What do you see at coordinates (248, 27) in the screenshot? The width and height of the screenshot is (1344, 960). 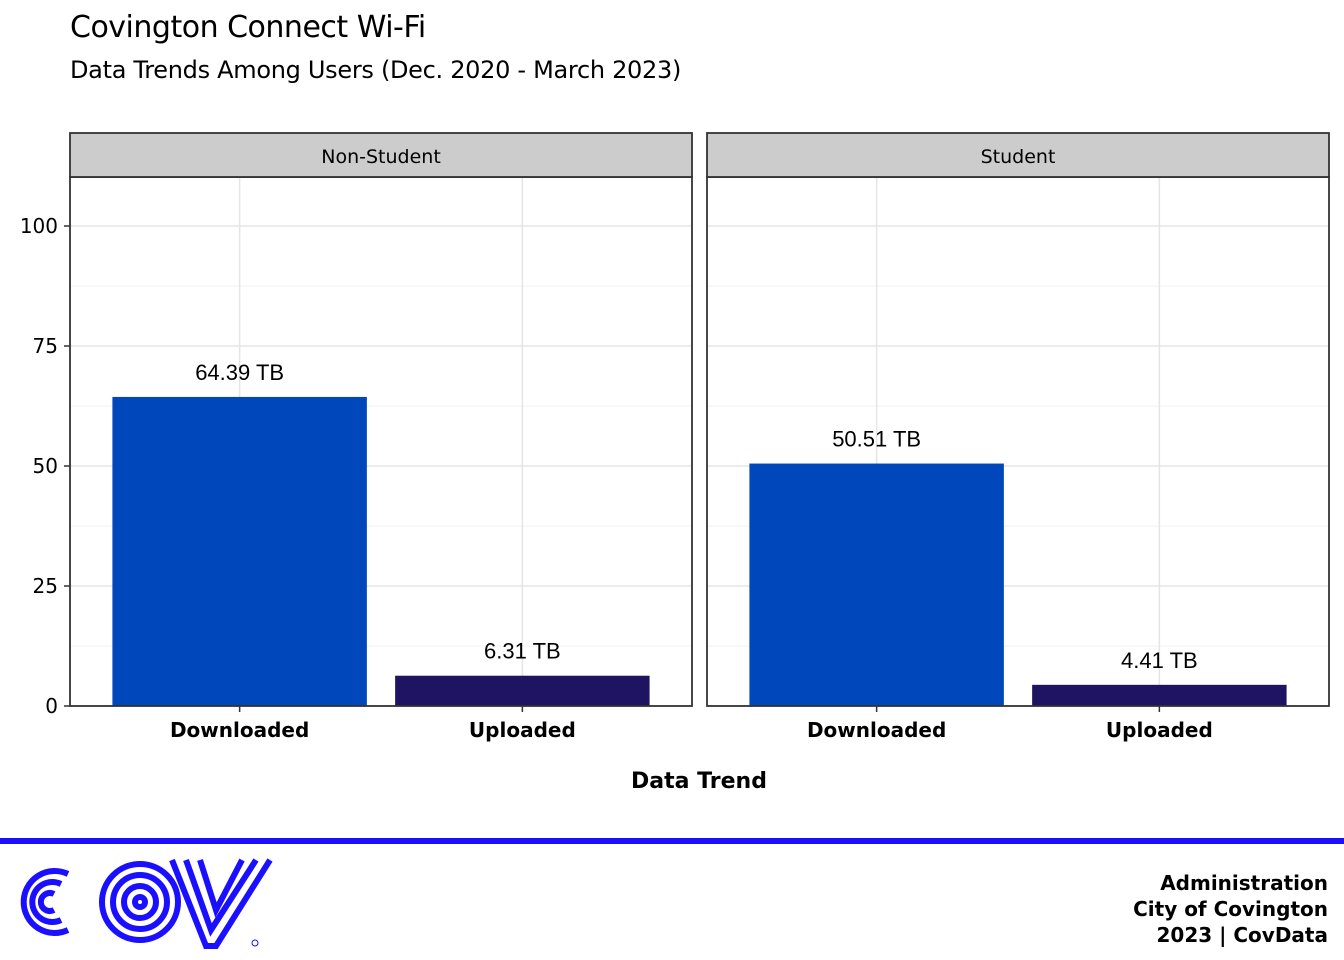 I see `chart-title: Covington Connect Wi-Fi` at bounding box center [248, 27].